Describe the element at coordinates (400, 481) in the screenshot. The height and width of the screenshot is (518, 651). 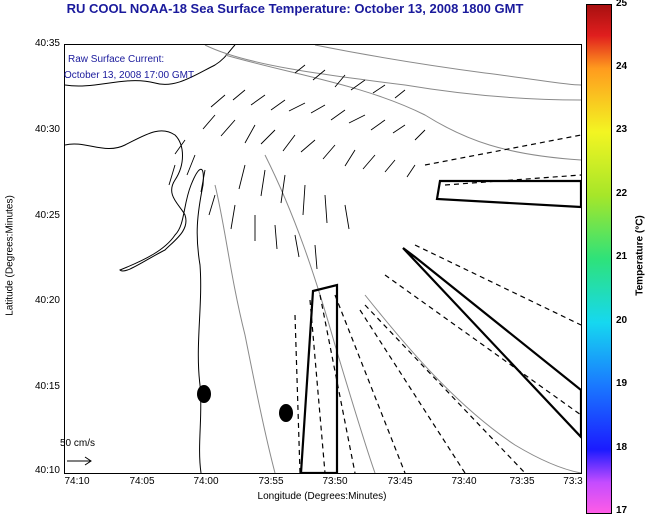
I see `x-tick: 73:45` at that location.